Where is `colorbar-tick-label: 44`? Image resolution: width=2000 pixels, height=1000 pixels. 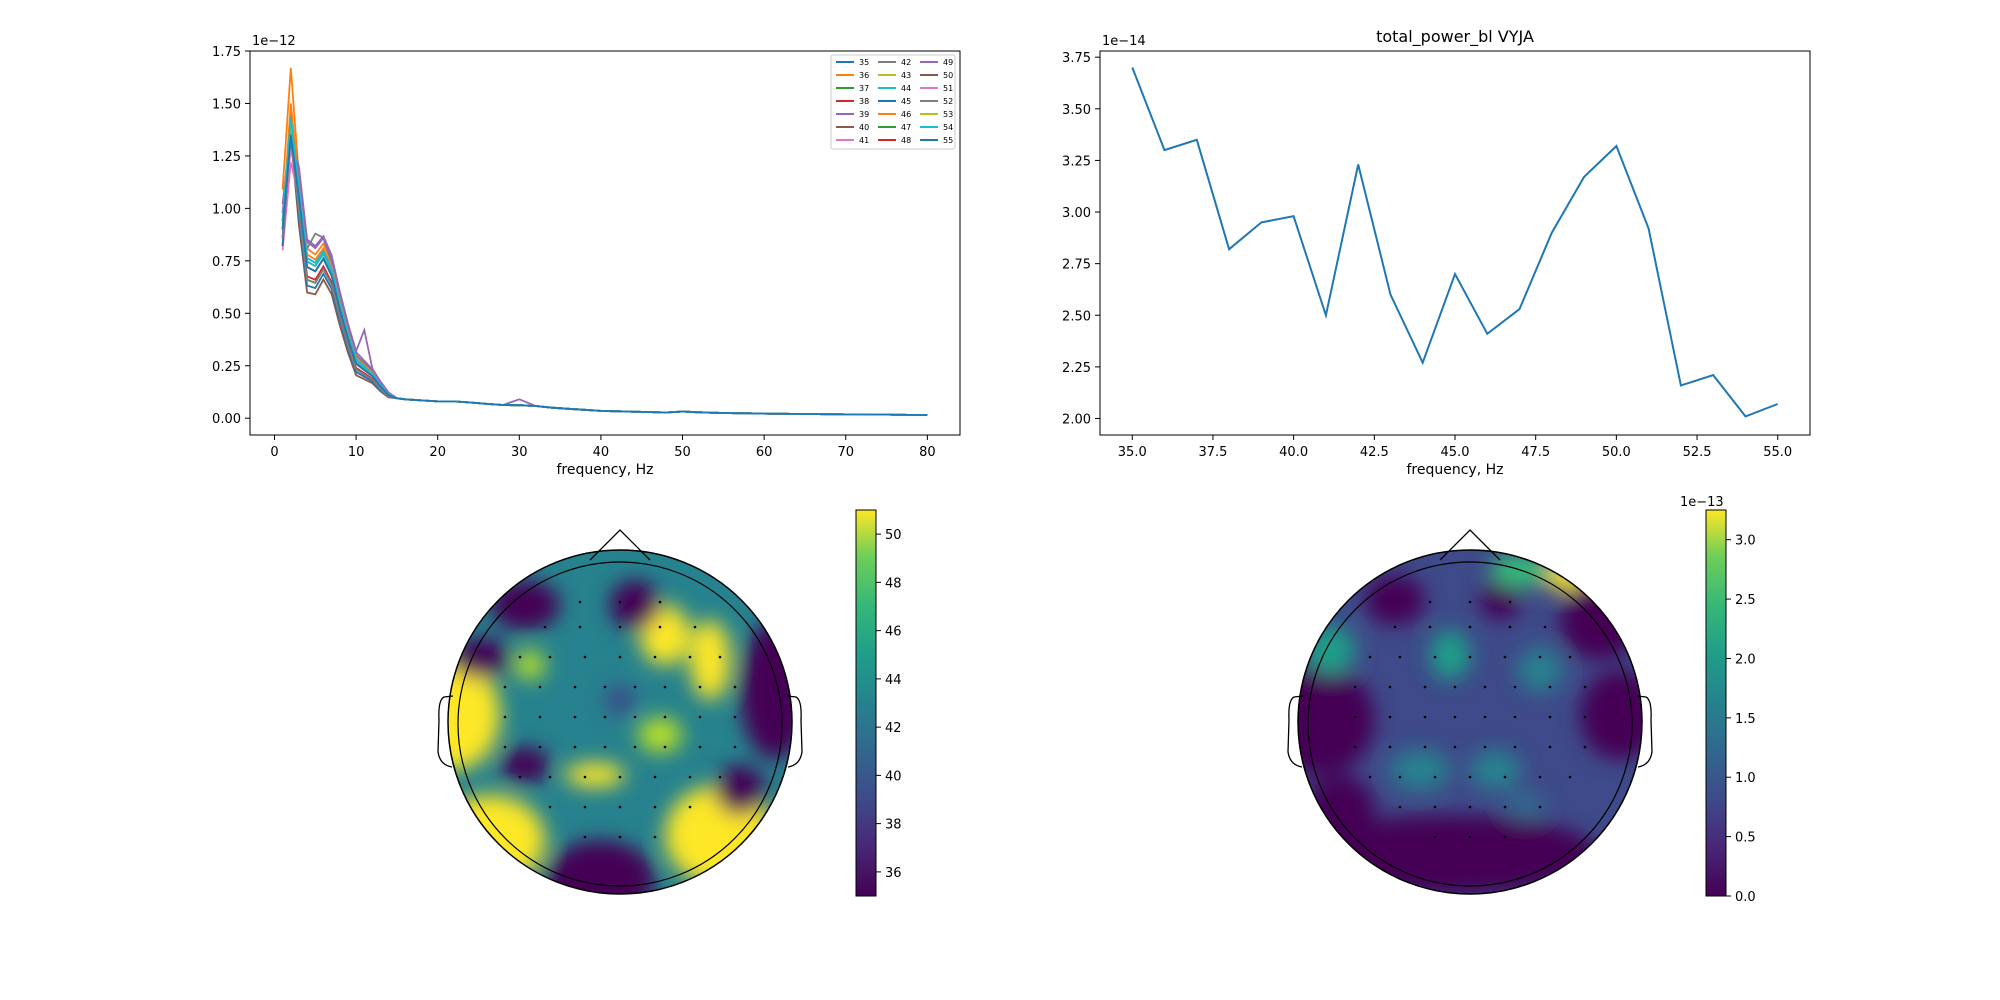
colorbar-tick-label: 44 is located at coordinates (893, 680).